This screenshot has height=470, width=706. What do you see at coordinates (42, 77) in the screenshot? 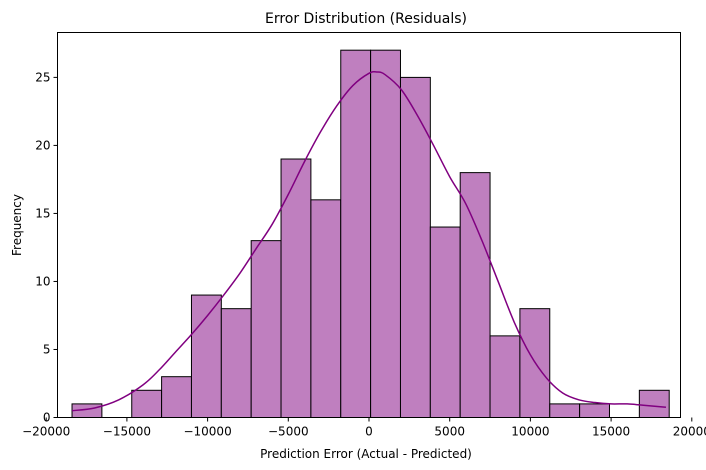
I see `y-tick-label: 25` at bounding box center [42, 77].